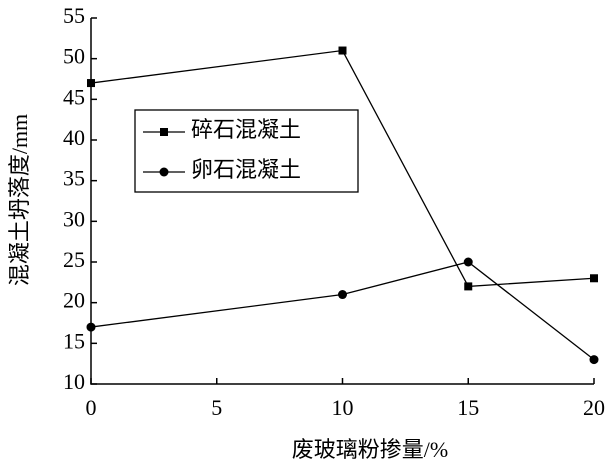 This screenshot has width=611, height=475. What do you see at coordinates (74, 178) in the screenshot?
I see `y-tick-label: 35` at bounding box center [74, 178].